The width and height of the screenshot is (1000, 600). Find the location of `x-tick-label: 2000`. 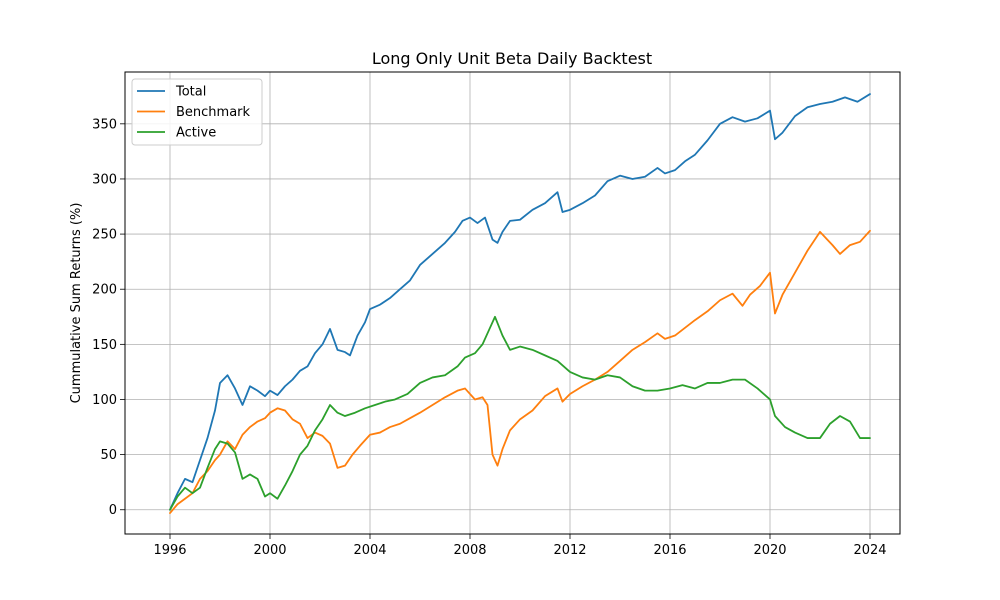

x-tick-label: 2000 is located at coordinates (269, 550).